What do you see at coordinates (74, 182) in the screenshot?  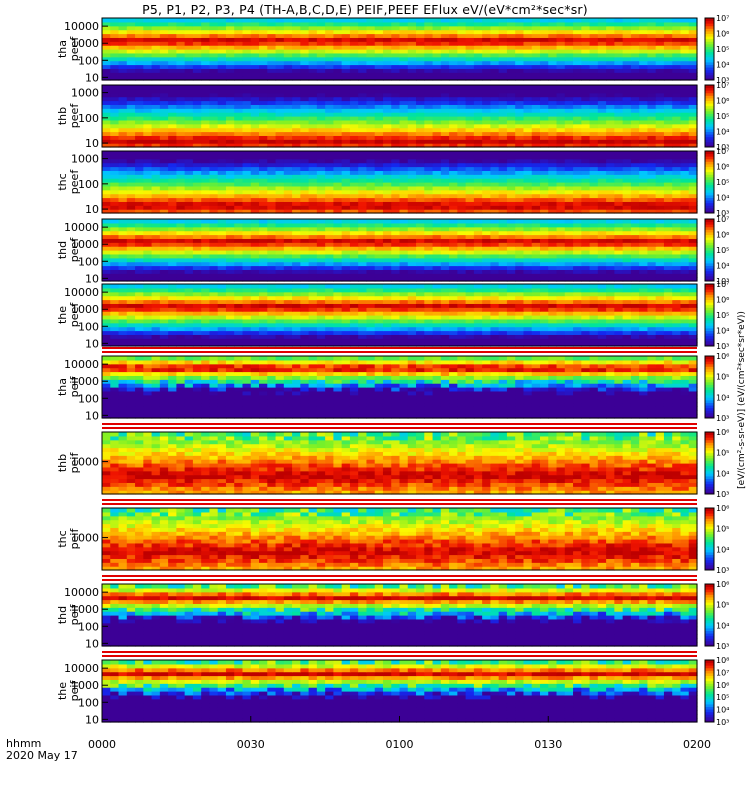 I see `y-axis-label: peef` at bounding box center [74, 182].